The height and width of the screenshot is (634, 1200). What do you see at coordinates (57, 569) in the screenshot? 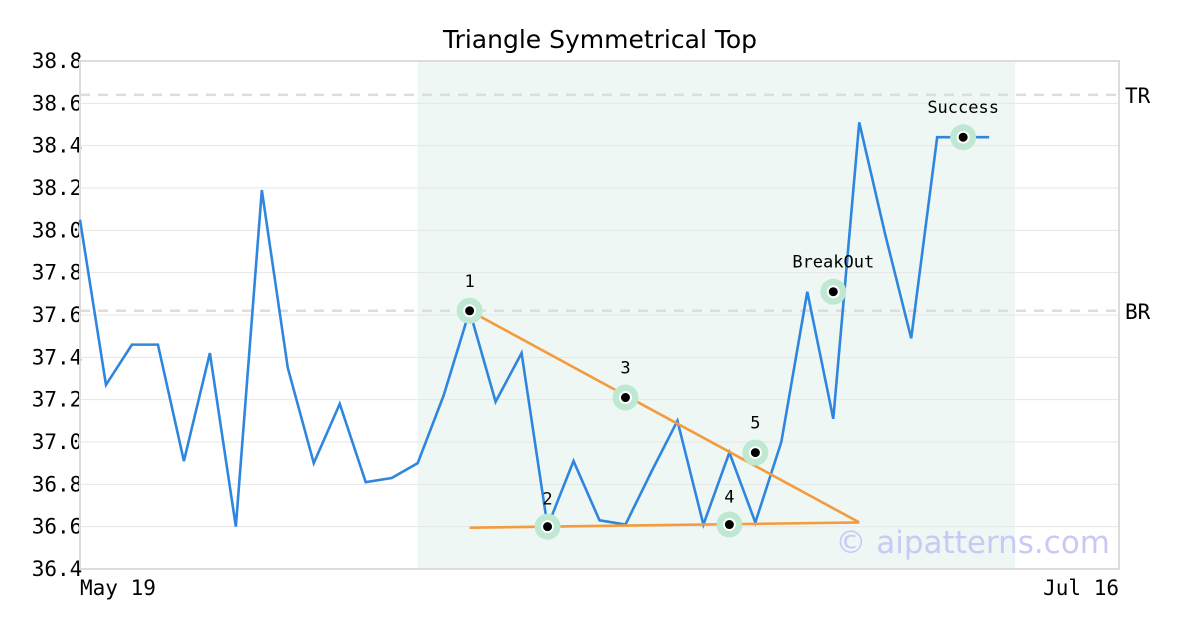
I see `y-tick-label: 36.4` at bounding box center [57, 569].